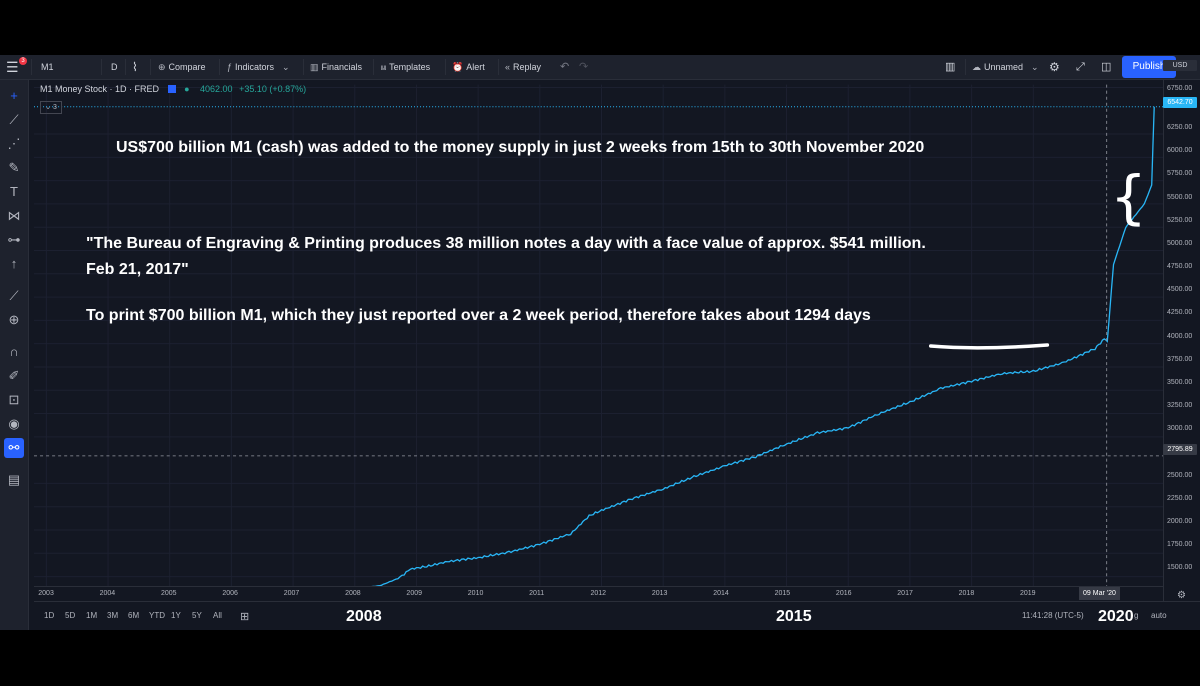 The image size is (1200, 686). Describe the element at coordinates (216, 89) in the screenshot. I see `last-price: 4062.00` at that location.